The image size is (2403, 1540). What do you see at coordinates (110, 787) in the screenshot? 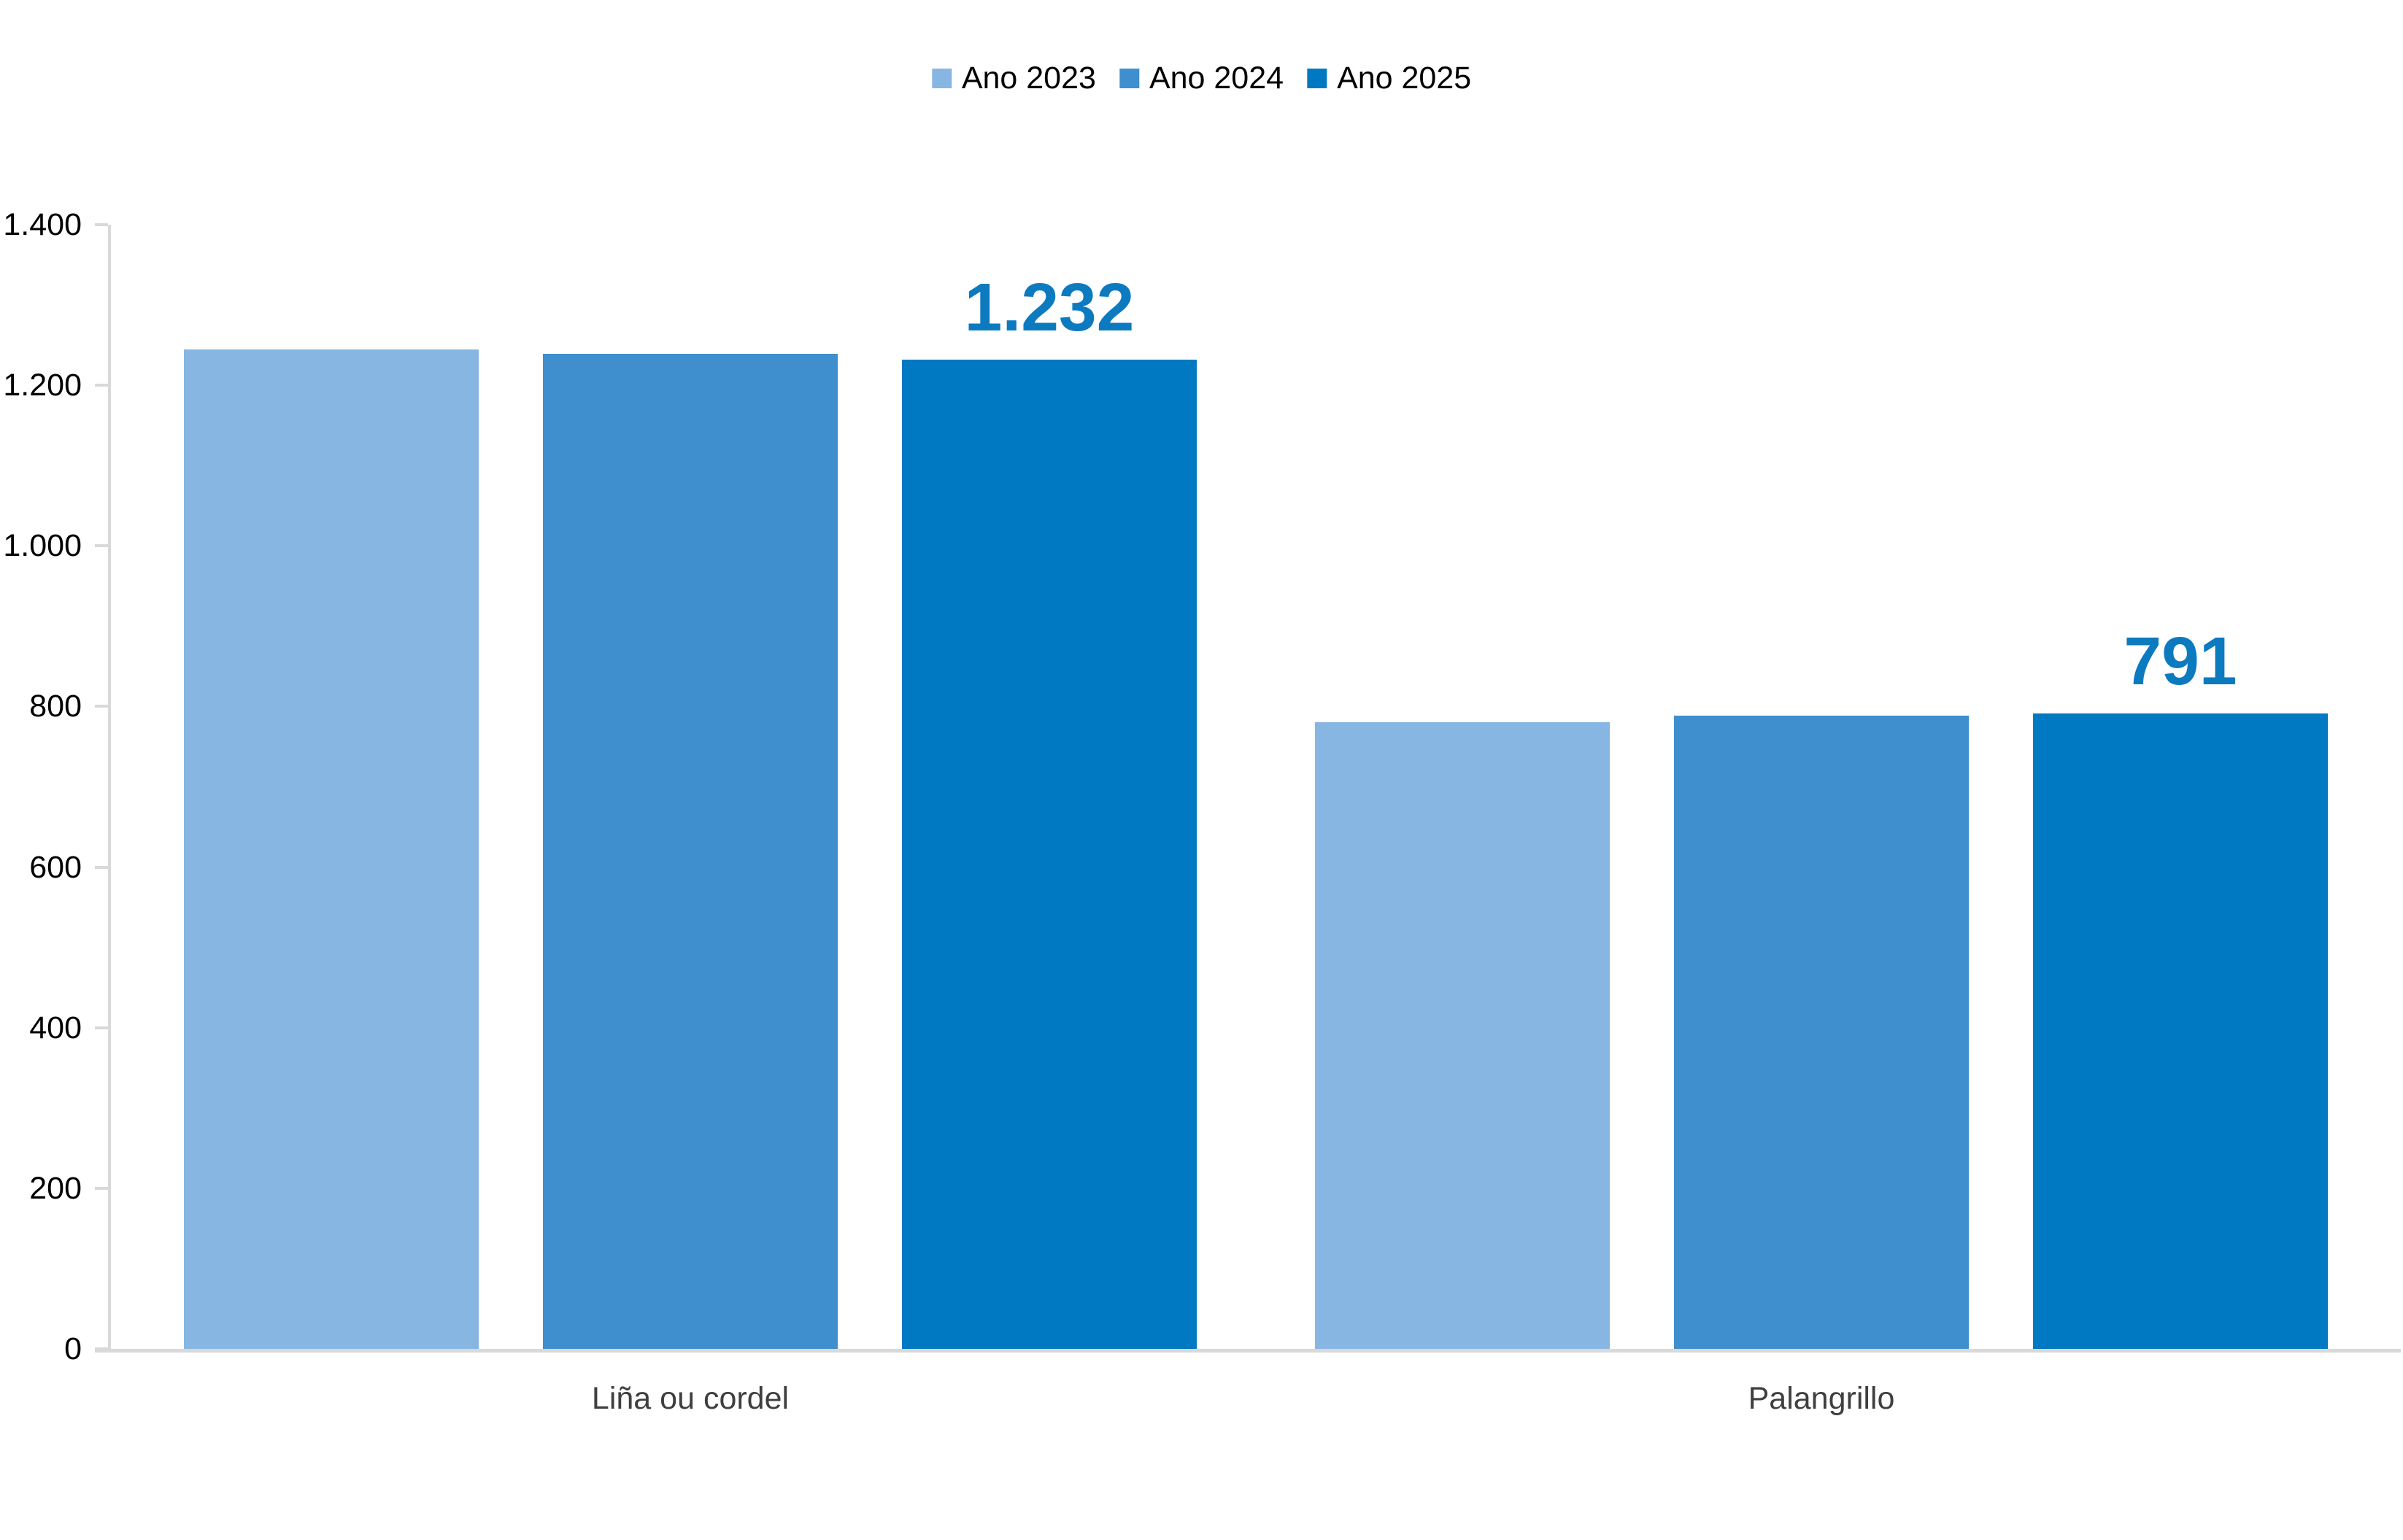
I see `y-axis-line` at bounding box center [110, 787].